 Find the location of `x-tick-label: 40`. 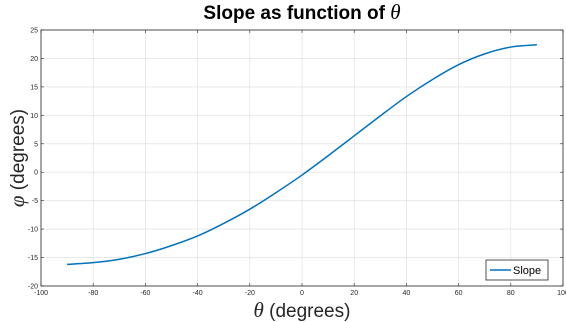

x-tick-label: 40 is located at coordinates (407, 293).